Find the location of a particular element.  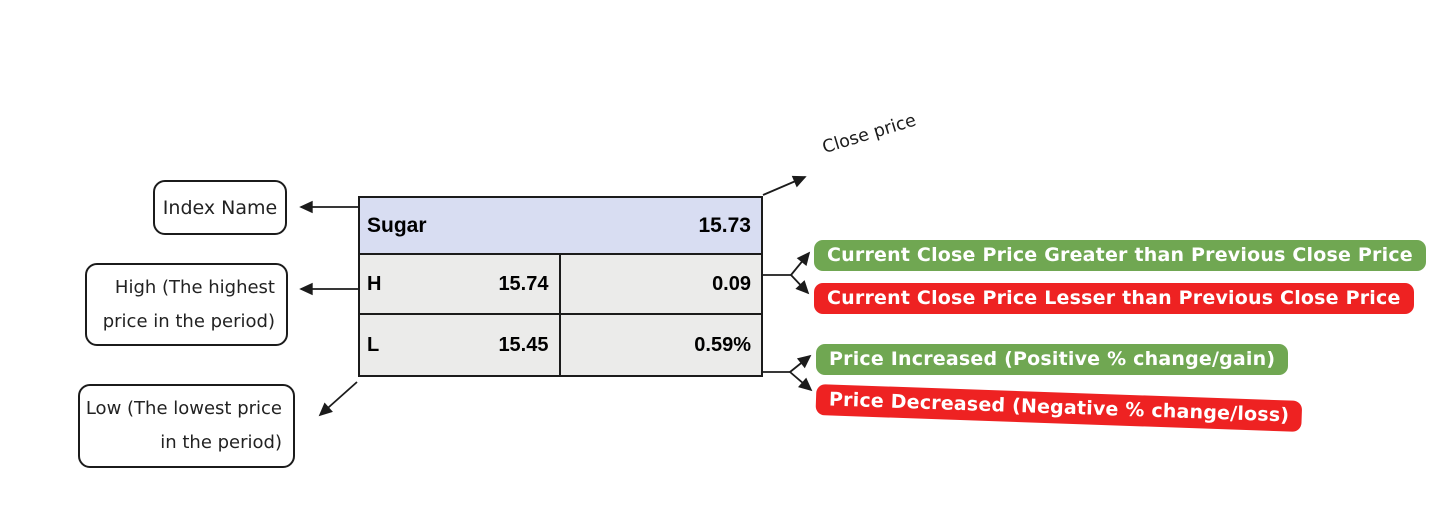

high-value: 15.74 is located at coordinates (523, 283).